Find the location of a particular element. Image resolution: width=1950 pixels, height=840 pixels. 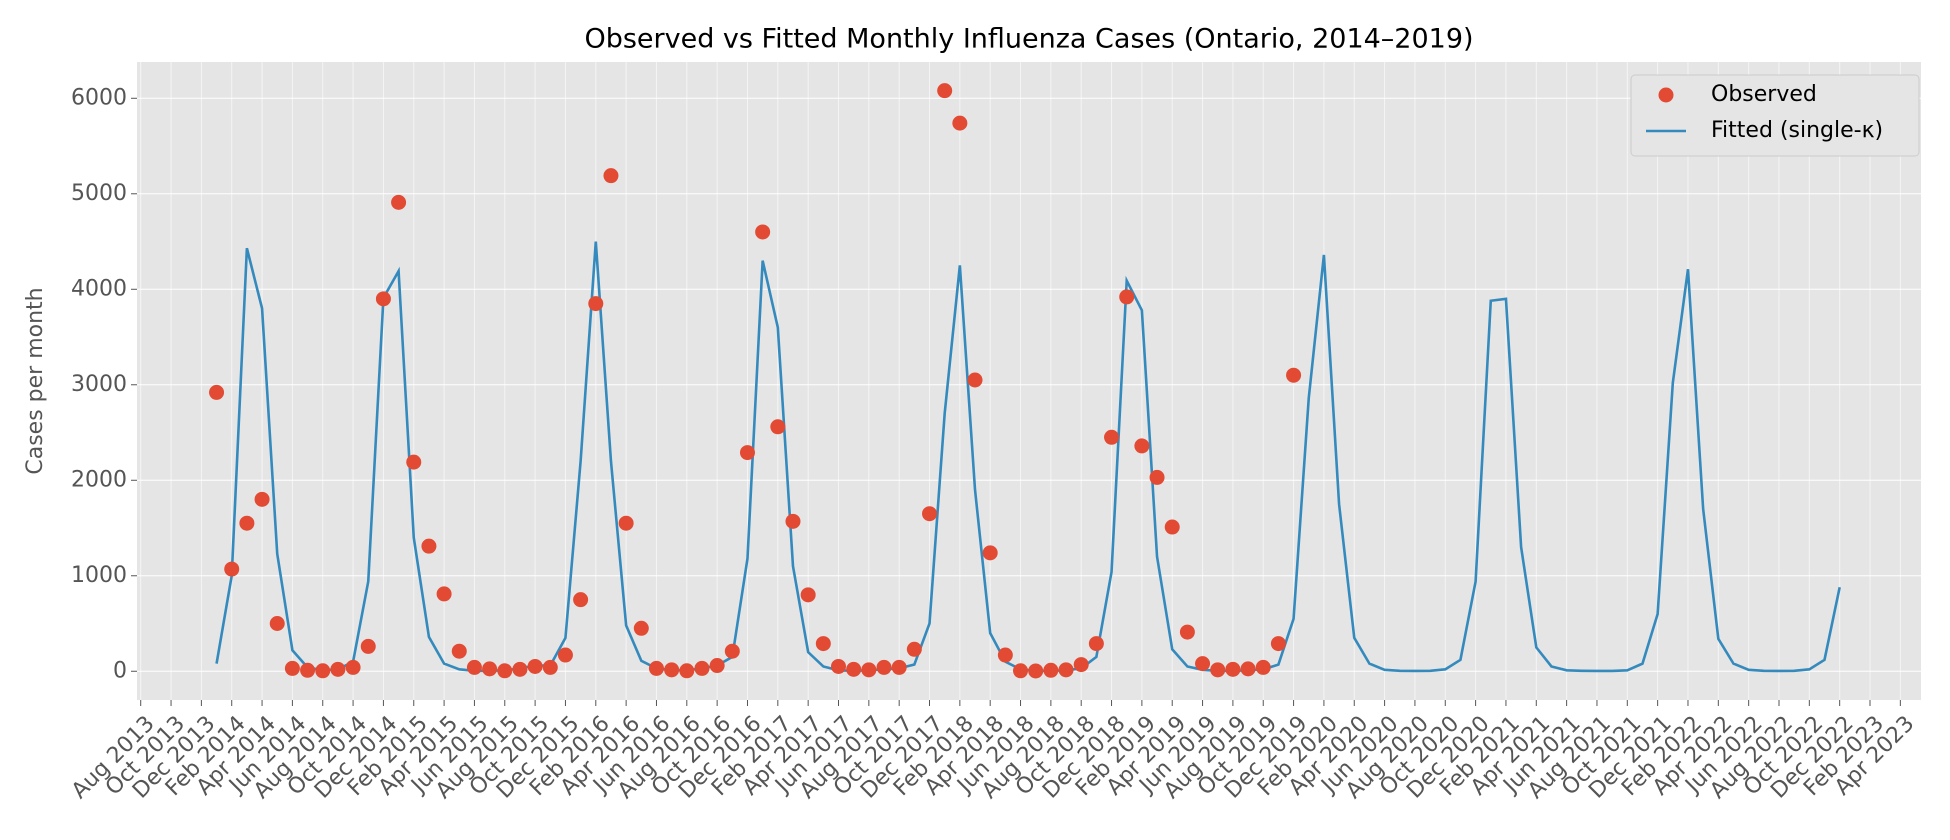

y-tick-label: 4000 is located at coordinates (99, 288).